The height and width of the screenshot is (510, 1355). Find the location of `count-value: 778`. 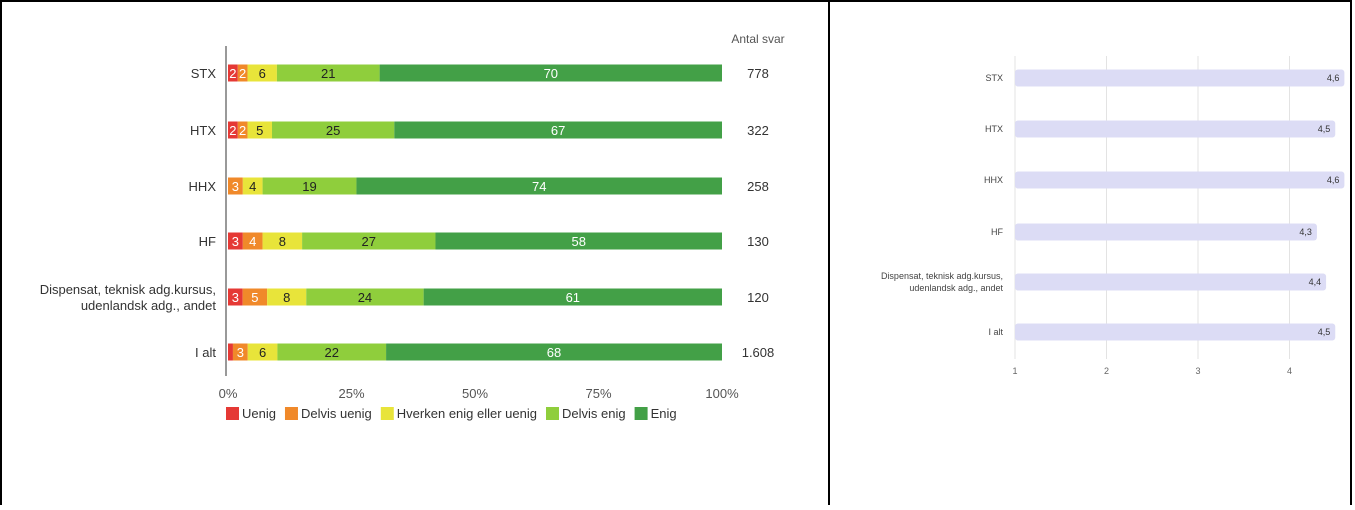

count-value: 778 is located at coordinates (758, 73).